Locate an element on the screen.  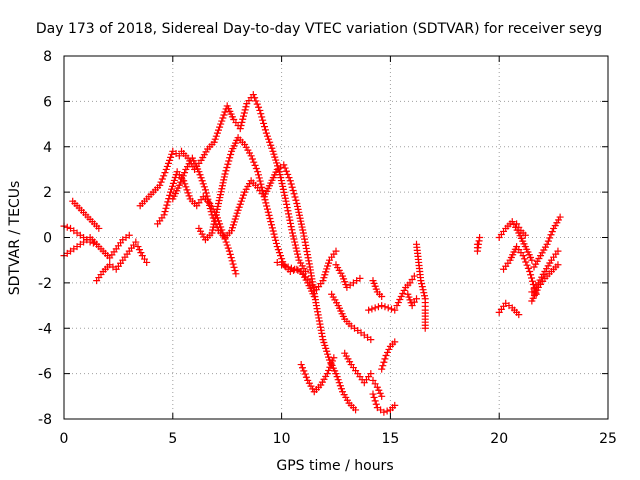
series-arc-l is located at coordinates (317, 375).